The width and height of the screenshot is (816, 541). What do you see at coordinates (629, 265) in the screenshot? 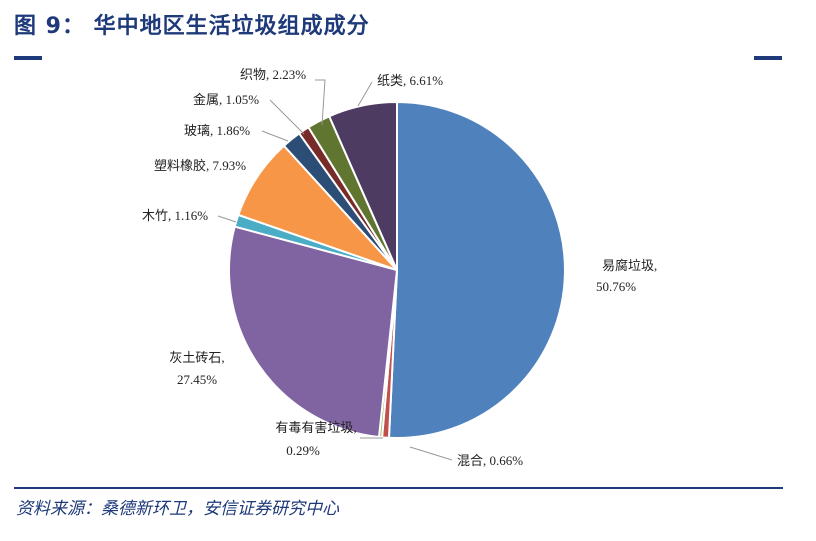
I see `slice-label: 易腐垃圾,` at bounding box center [629, 265].